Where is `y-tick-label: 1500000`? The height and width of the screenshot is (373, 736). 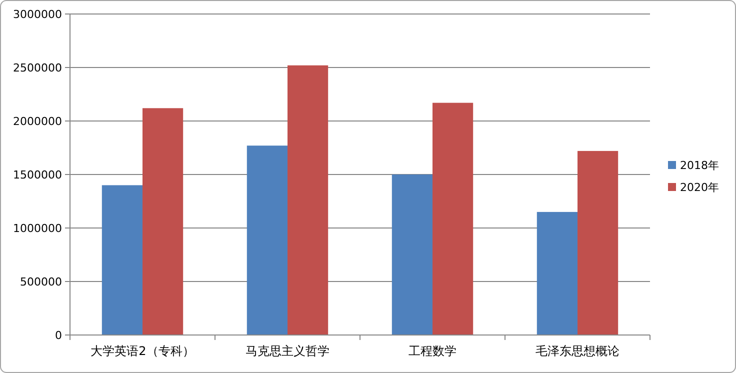
y-tick-label: 1500000 is located at coordinates (37, 175).